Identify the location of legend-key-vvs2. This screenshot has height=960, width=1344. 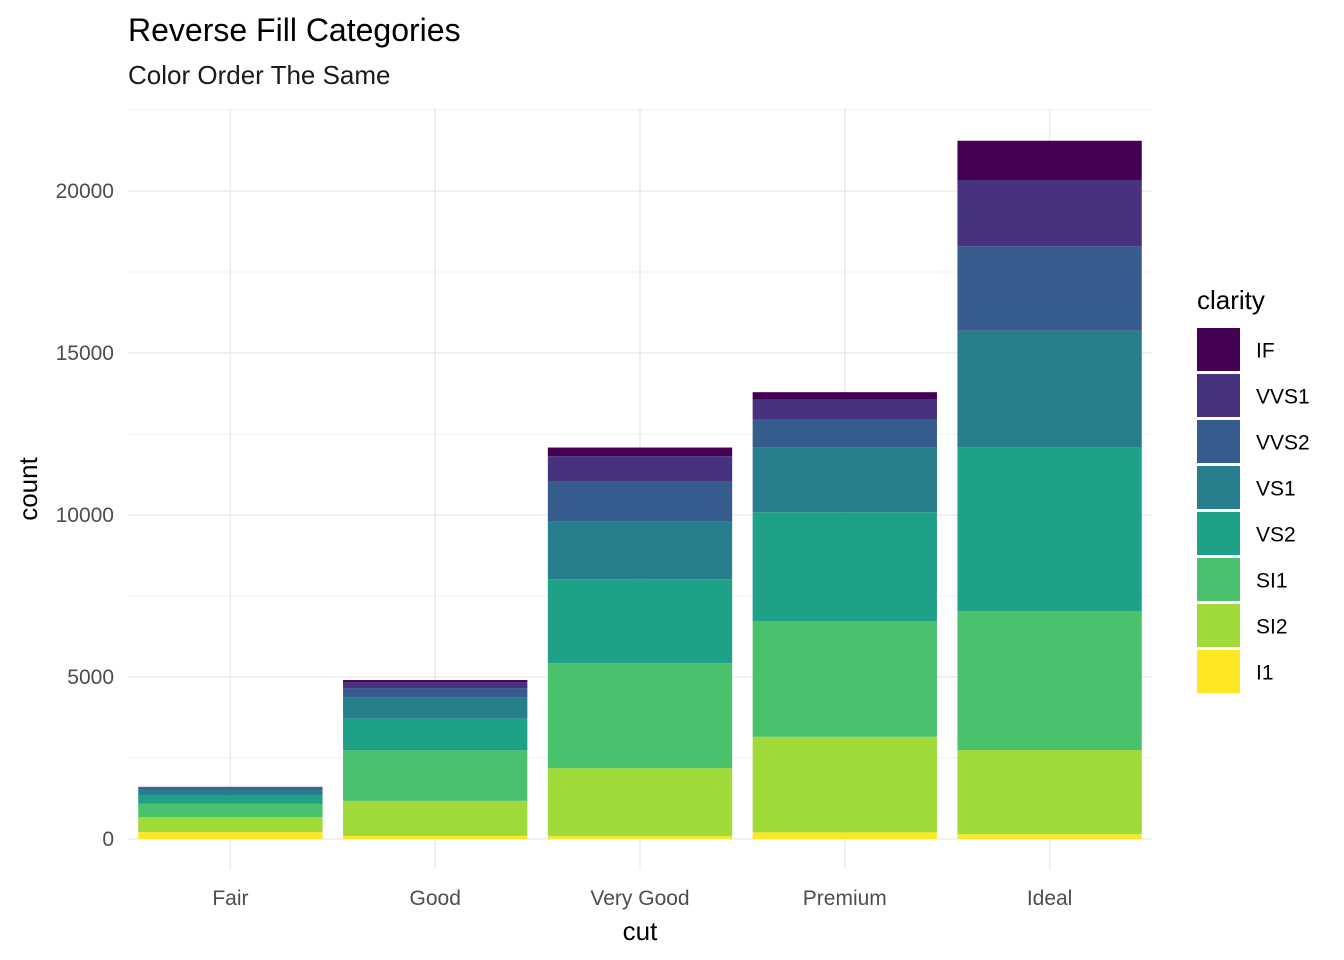
(1218, 441).